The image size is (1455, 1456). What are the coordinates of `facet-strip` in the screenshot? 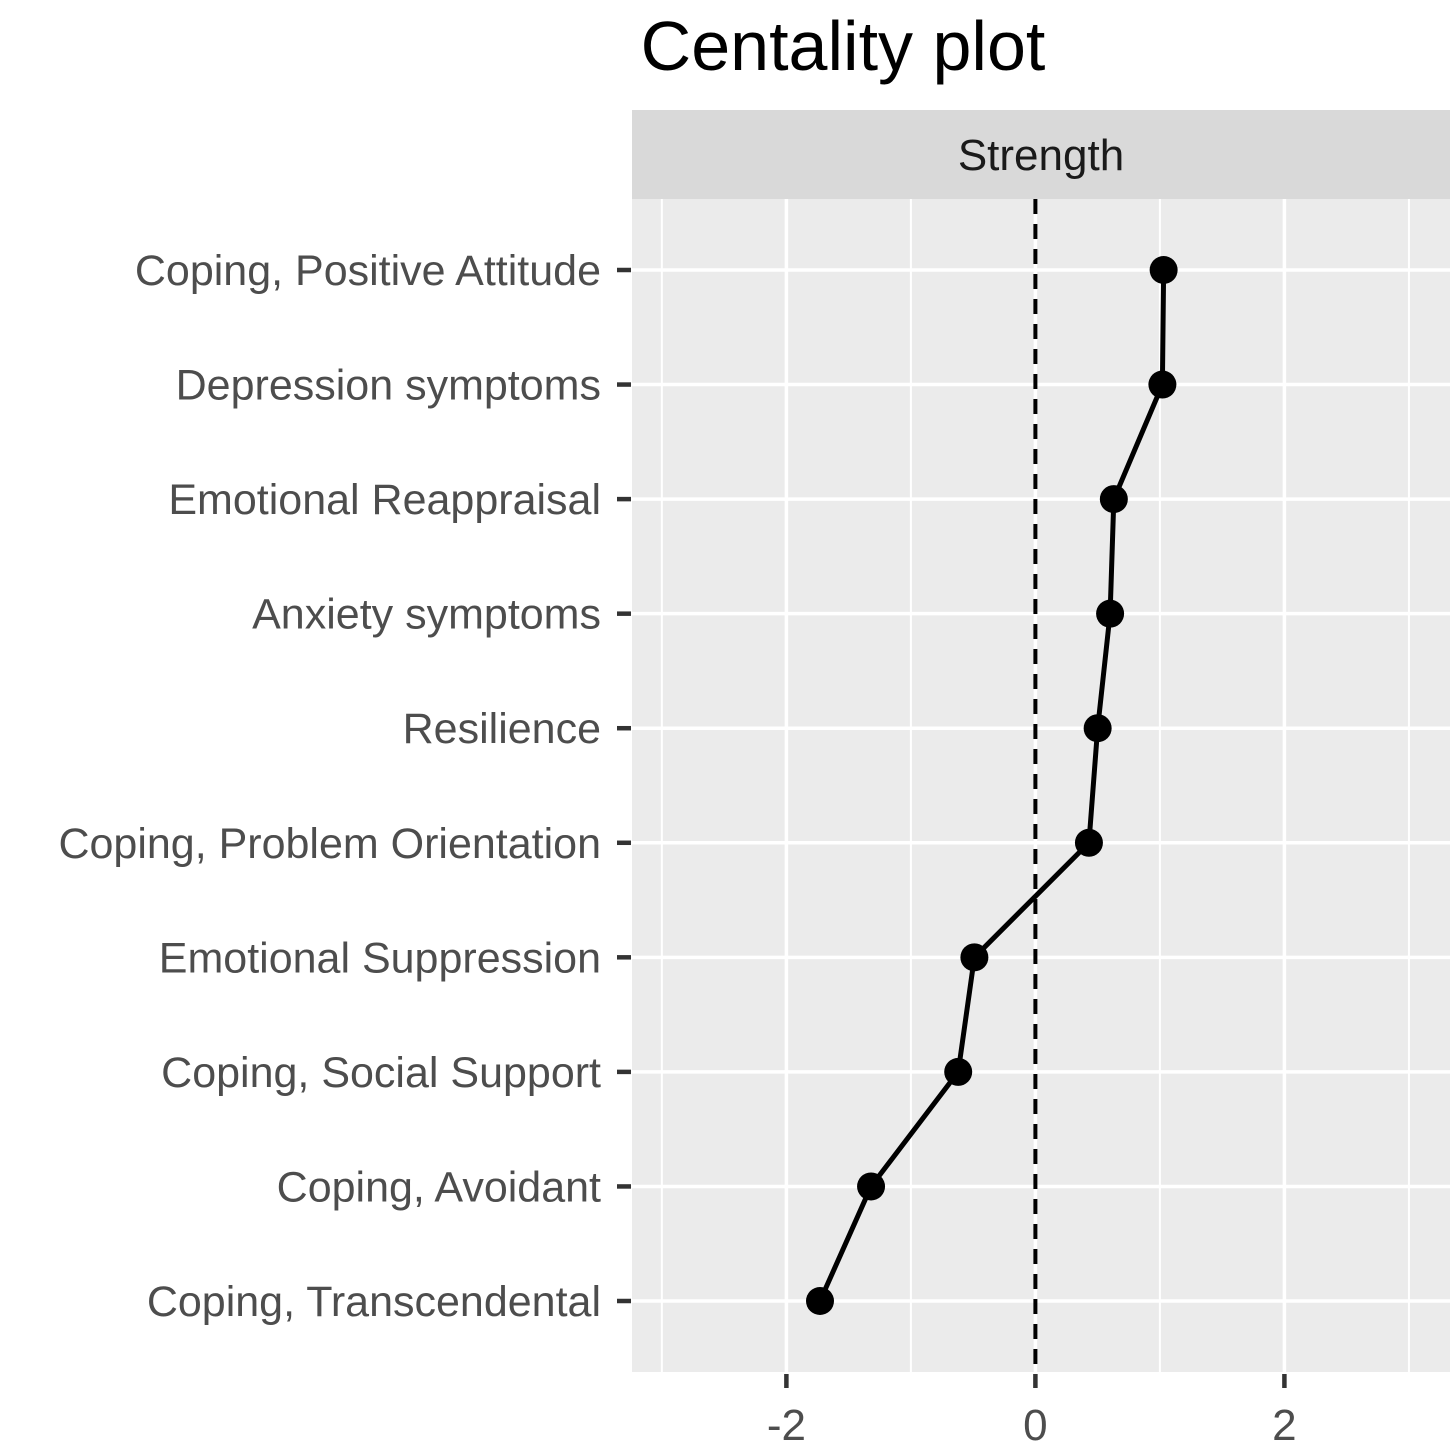 It's located at (1041, 154).